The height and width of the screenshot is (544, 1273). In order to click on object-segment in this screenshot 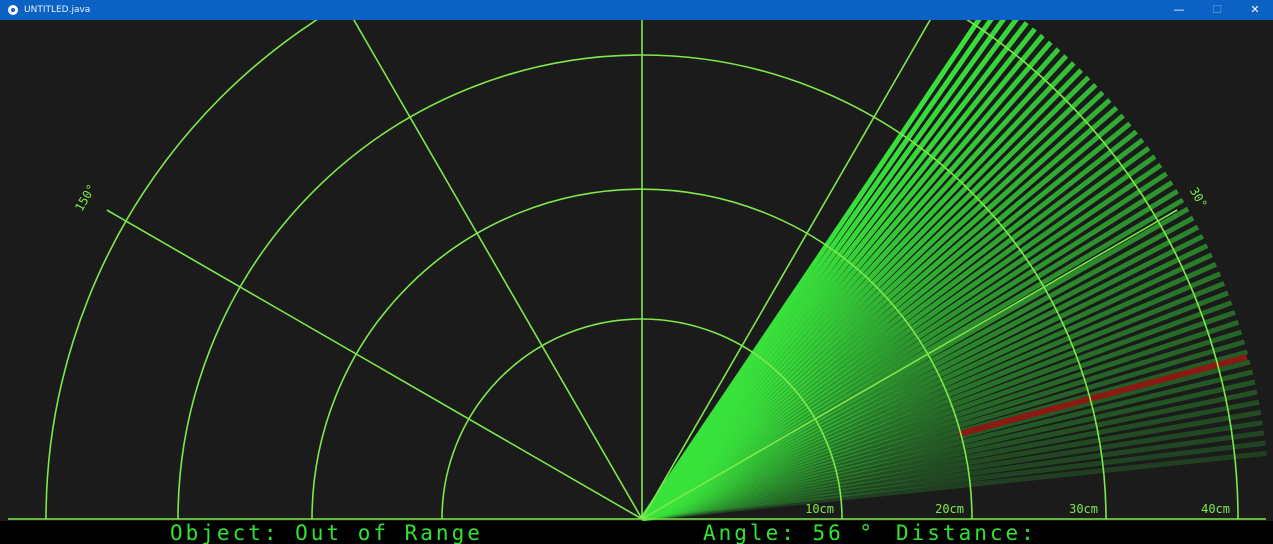, I will do `click(1103, 395)`.